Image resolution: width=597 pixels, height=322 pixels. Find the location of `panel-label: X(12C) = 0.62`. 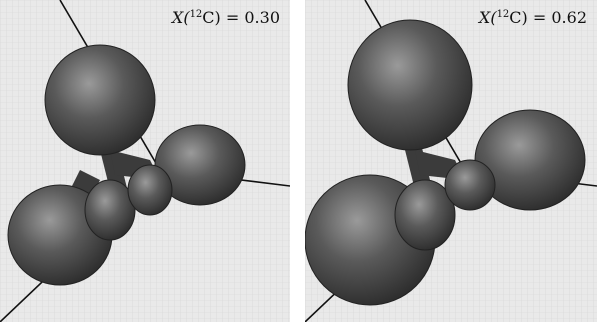

panel-label: X(12C) = 0.62 is located at coordinates (533, 17).